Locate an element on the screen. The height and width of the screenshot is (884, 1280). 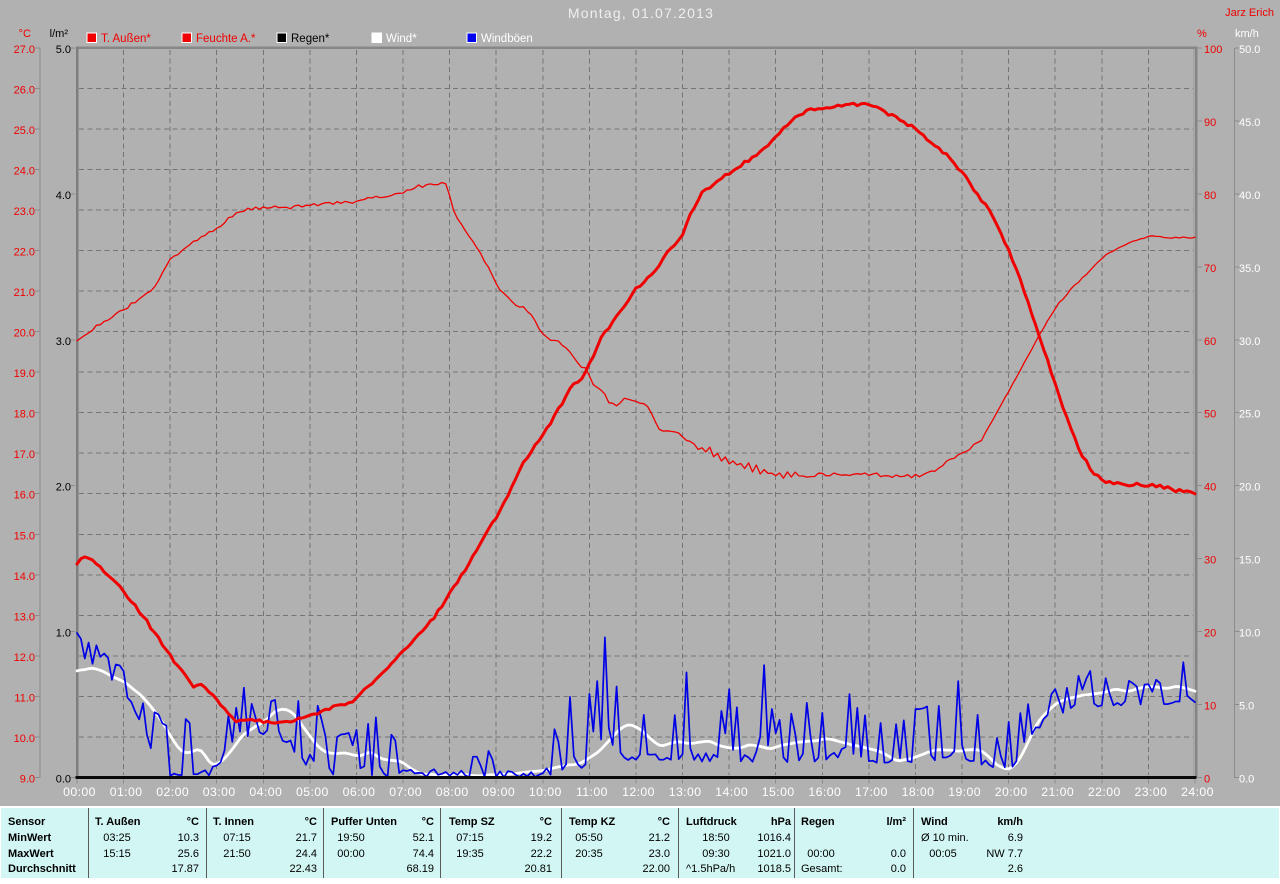
svg-text: T. Außen* is located at coordinates (126, 39).